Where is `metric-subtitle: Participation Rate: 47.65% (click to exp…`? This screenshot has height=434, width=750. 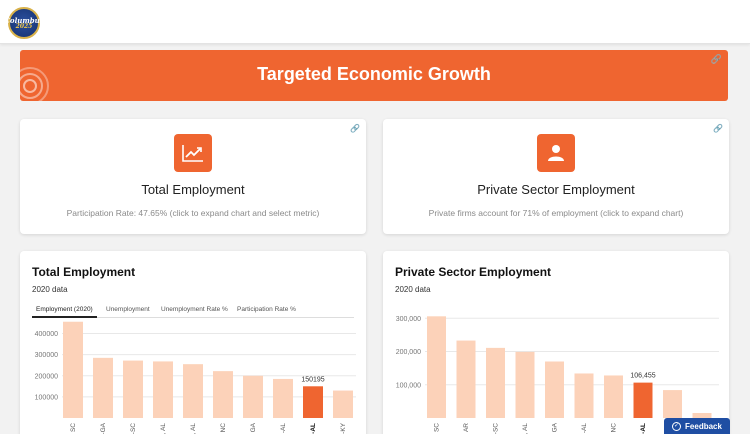 metric-subtitle: Participation Rate: 47.65% (click to exp… is located at coordinates (193, 213).